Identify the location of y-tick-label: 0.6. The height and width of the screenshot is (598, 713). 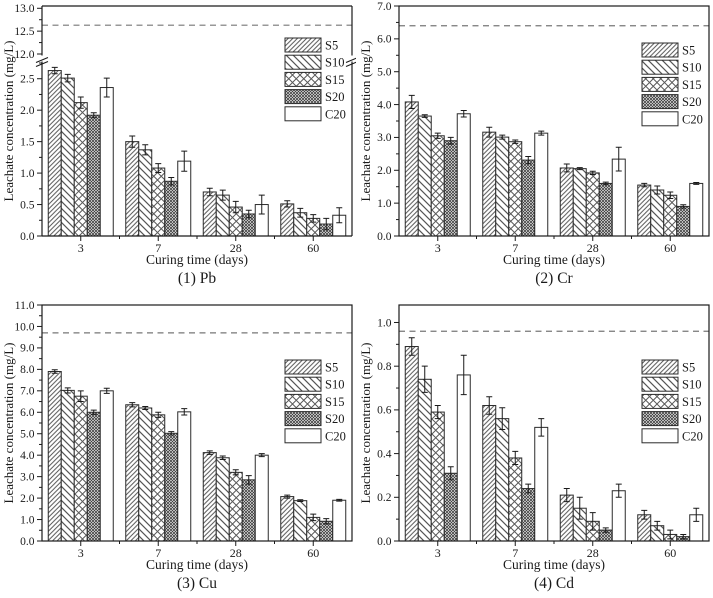
(384, 411).